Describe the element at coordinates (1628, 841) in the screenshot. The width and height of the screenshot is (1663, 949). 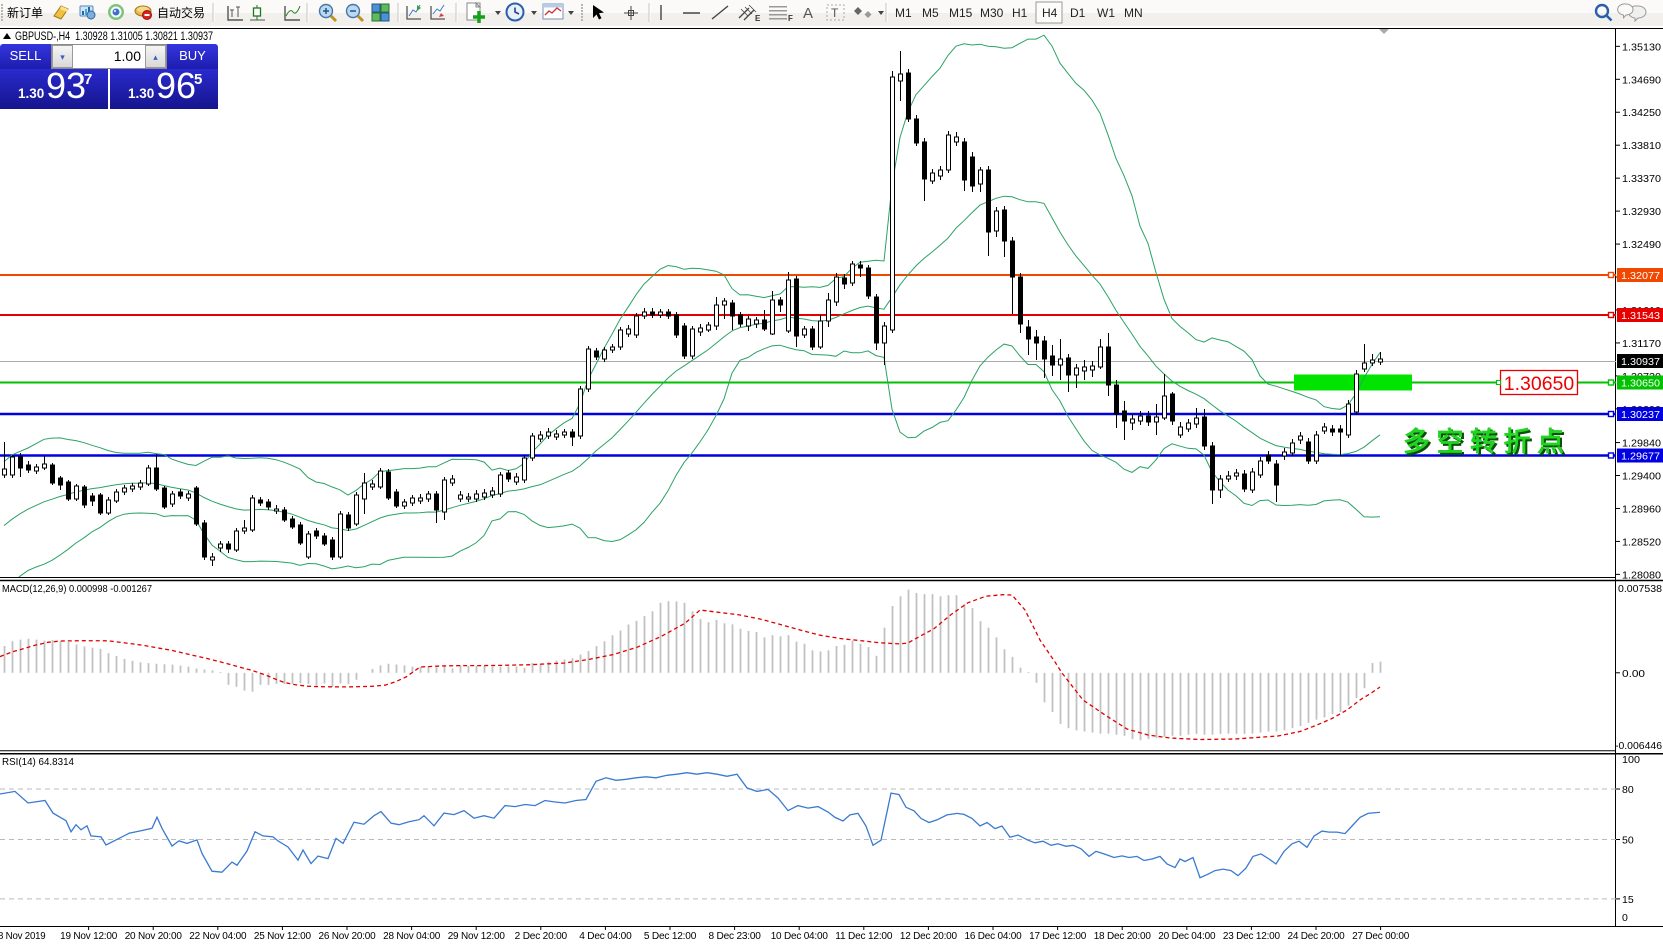
I see `svg-text: 50` at that location.